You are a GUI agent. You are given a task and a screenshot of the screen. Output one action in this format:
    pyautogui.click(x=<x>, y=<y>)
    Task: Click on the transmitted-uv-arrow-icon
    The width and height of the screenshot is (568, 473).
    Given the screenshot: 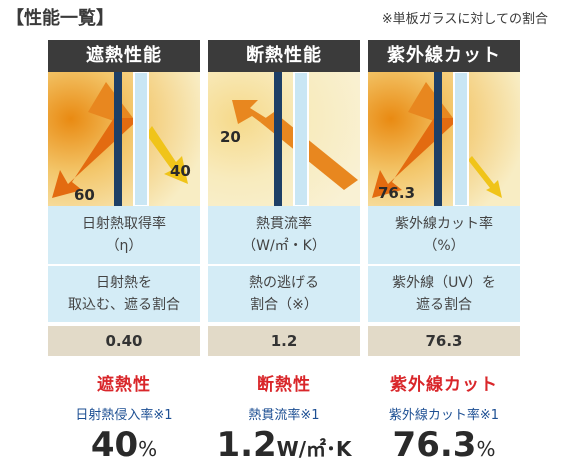 What is the action you would take?
    pyautogui.click(x=485, y=177)
    